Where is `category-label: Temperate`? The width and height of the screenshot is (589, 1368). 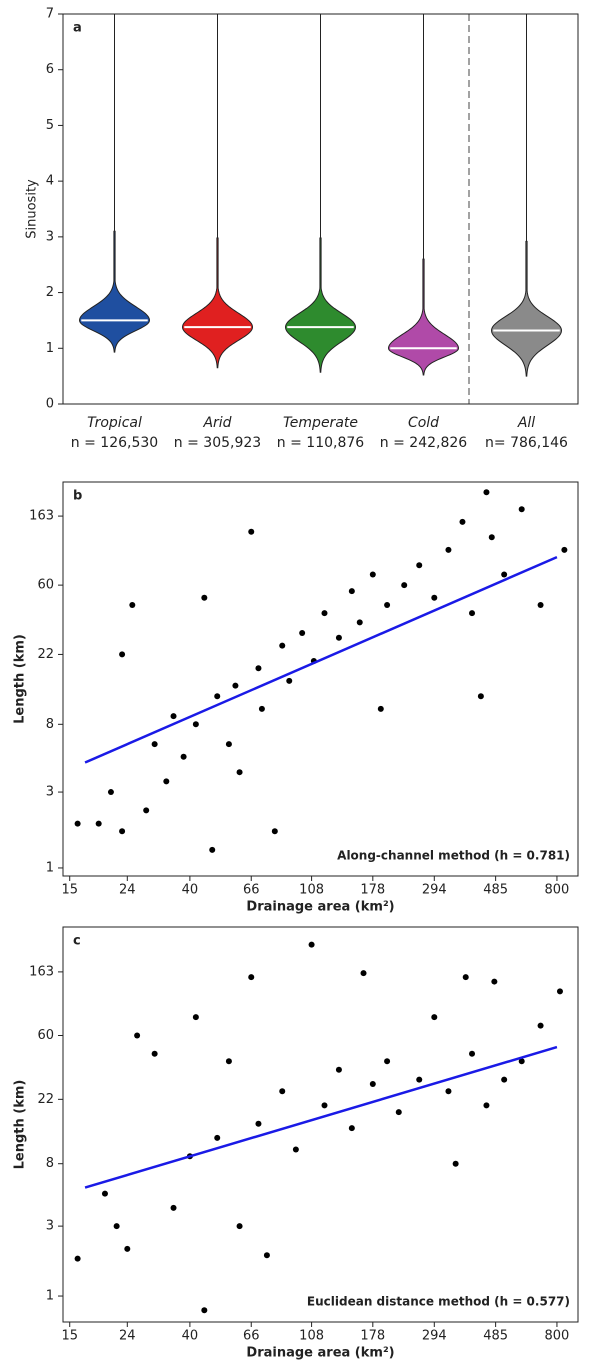
category-label: Temperate is located at coordinates (320, 423).